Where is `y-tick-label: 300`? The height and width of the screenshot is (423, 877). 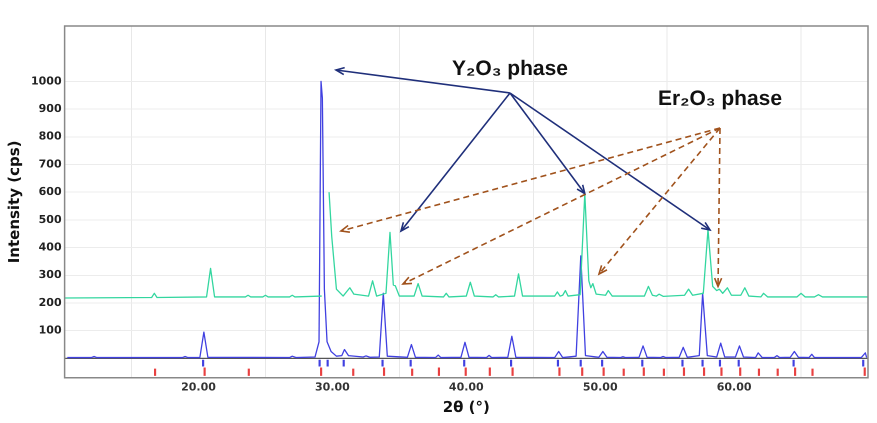 y-tick-label: 300 is located at coordinates (50, 275).